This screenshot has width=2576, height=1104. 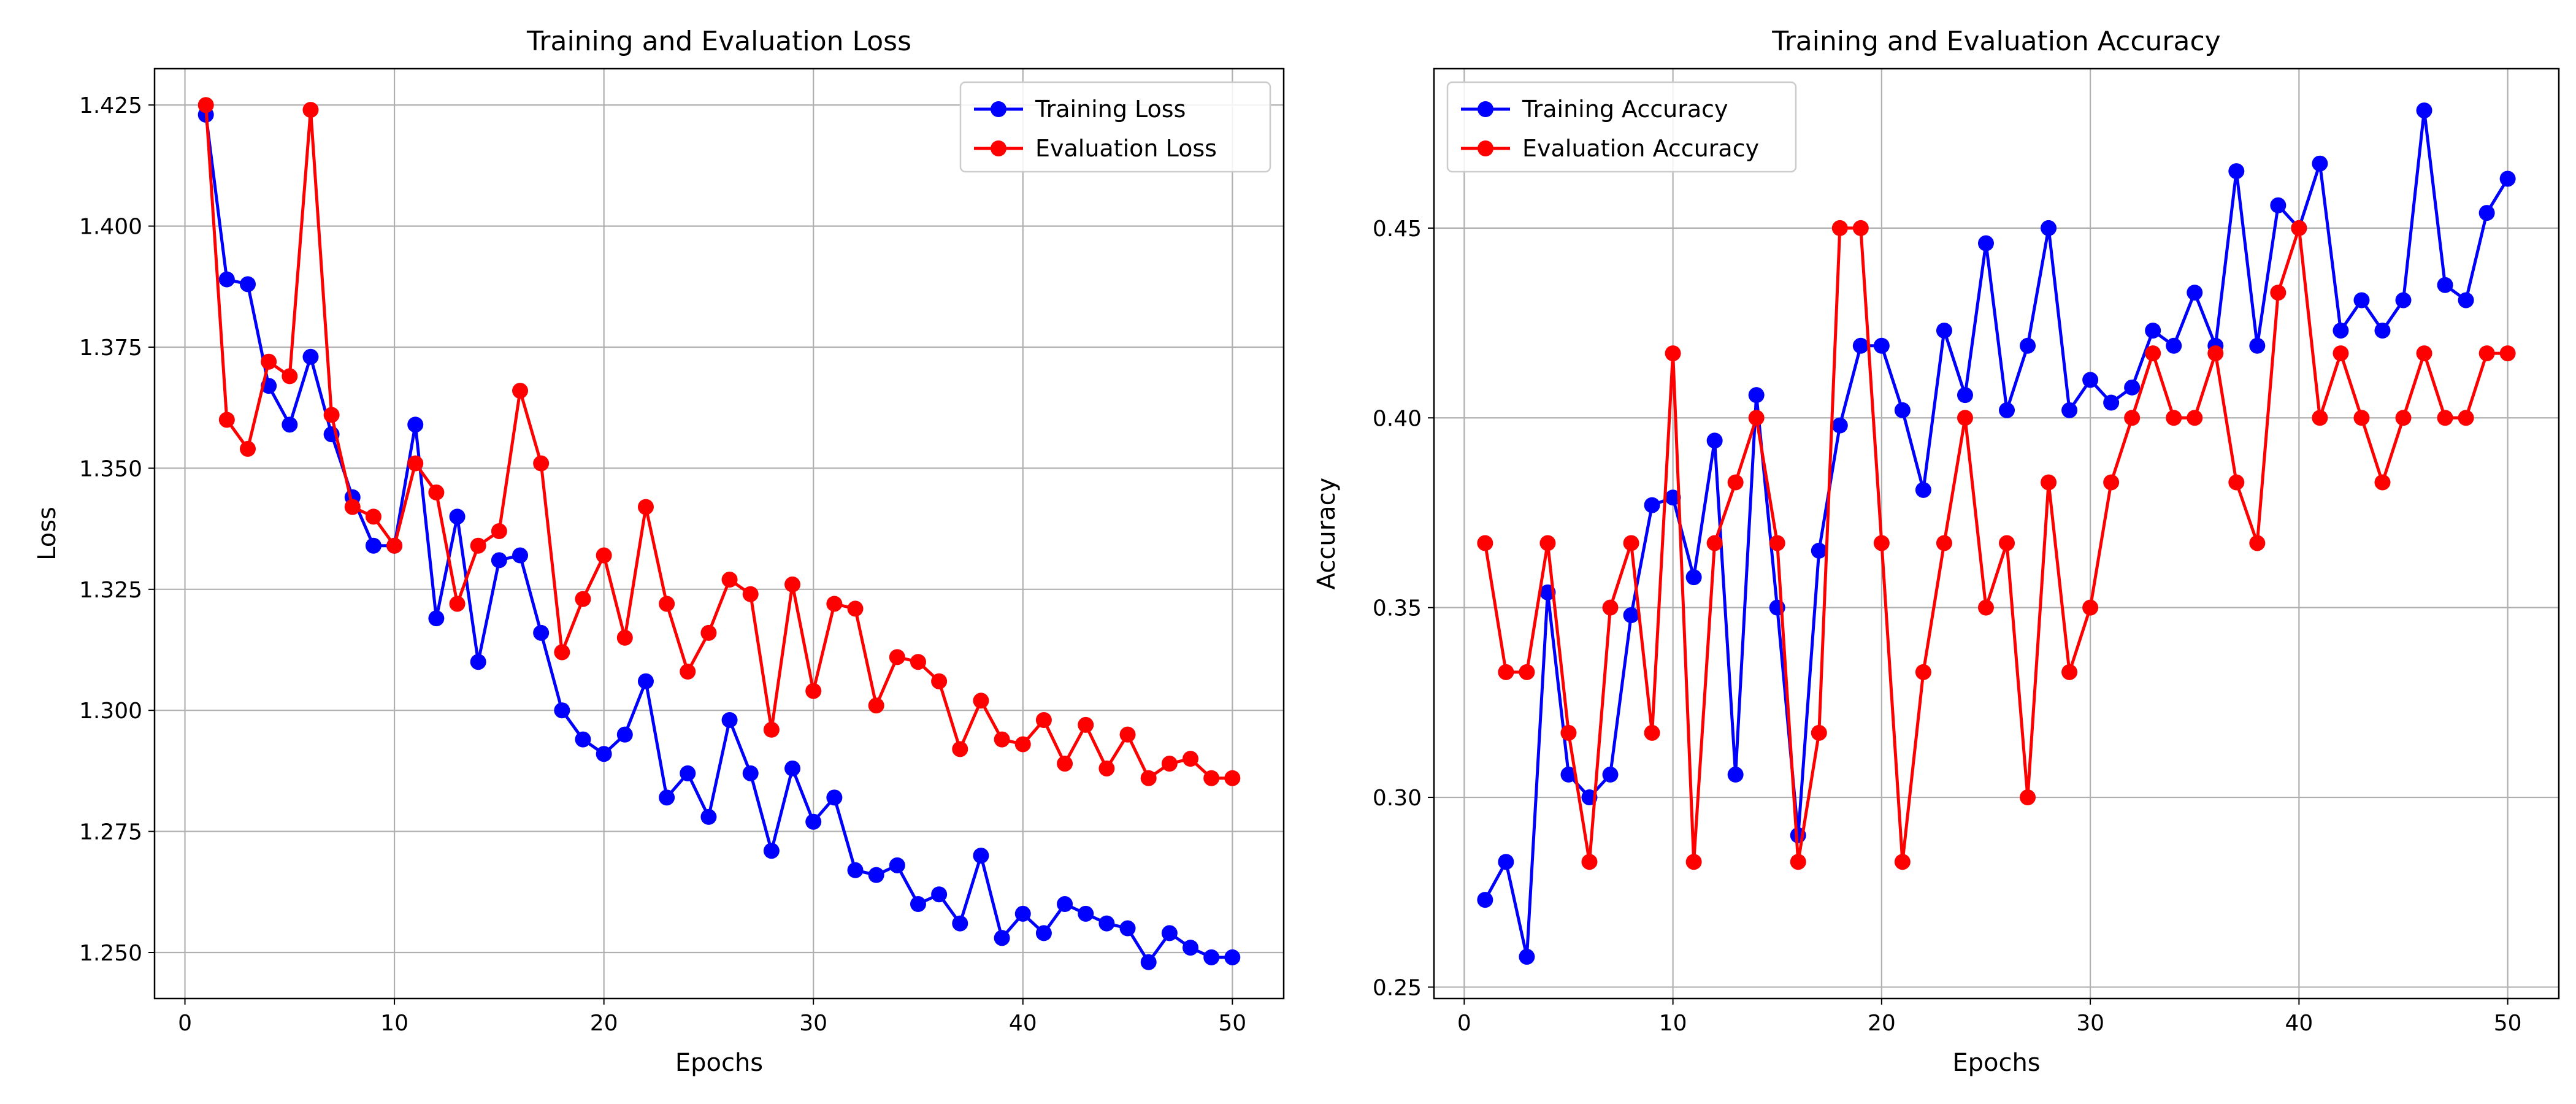 What do you see at coordinates (1882, 1023) in the screenshot?
I see `accuracy-x-tick-label: 20` at bounding box center [1882, 1023].